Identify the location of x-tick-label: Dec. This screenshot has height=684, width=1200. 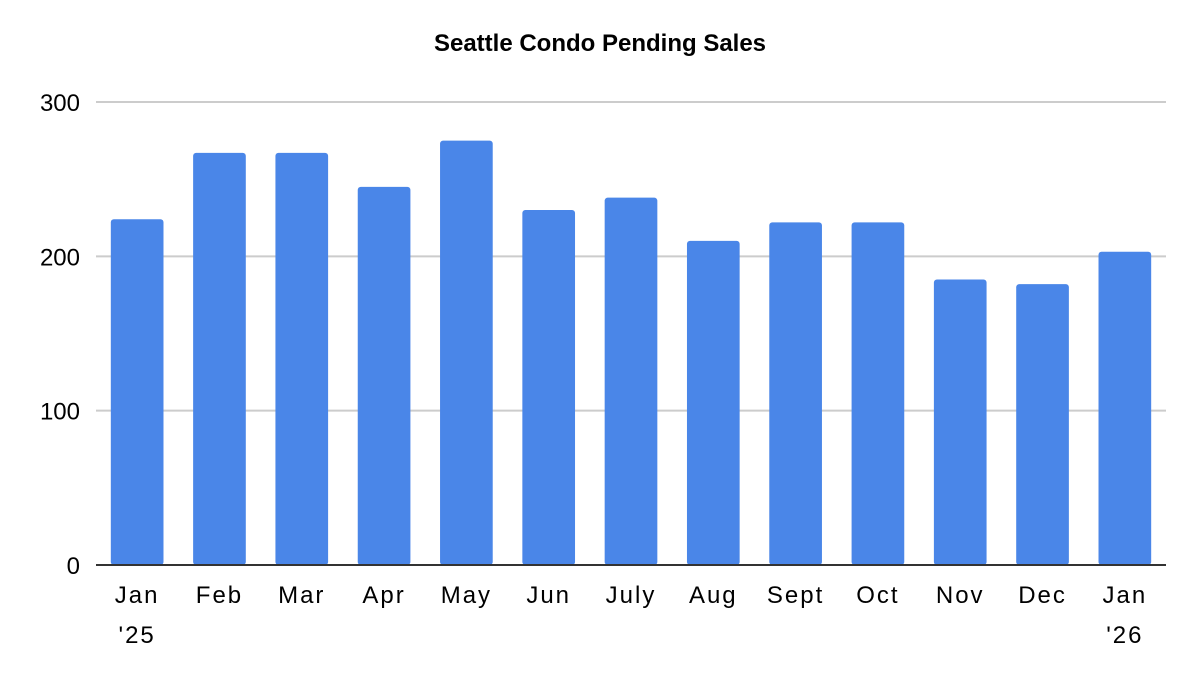
(1042, 595).